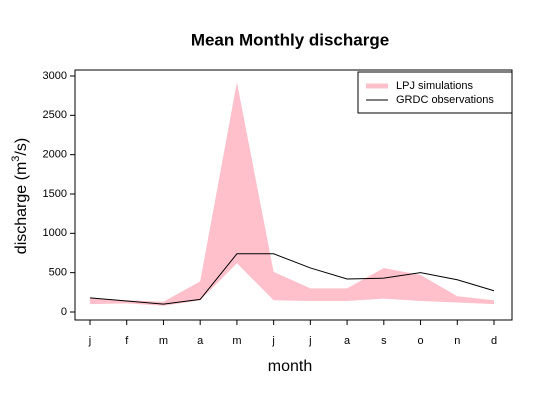  I want to click on y-label-part: discharge (m, so click(21, 208).